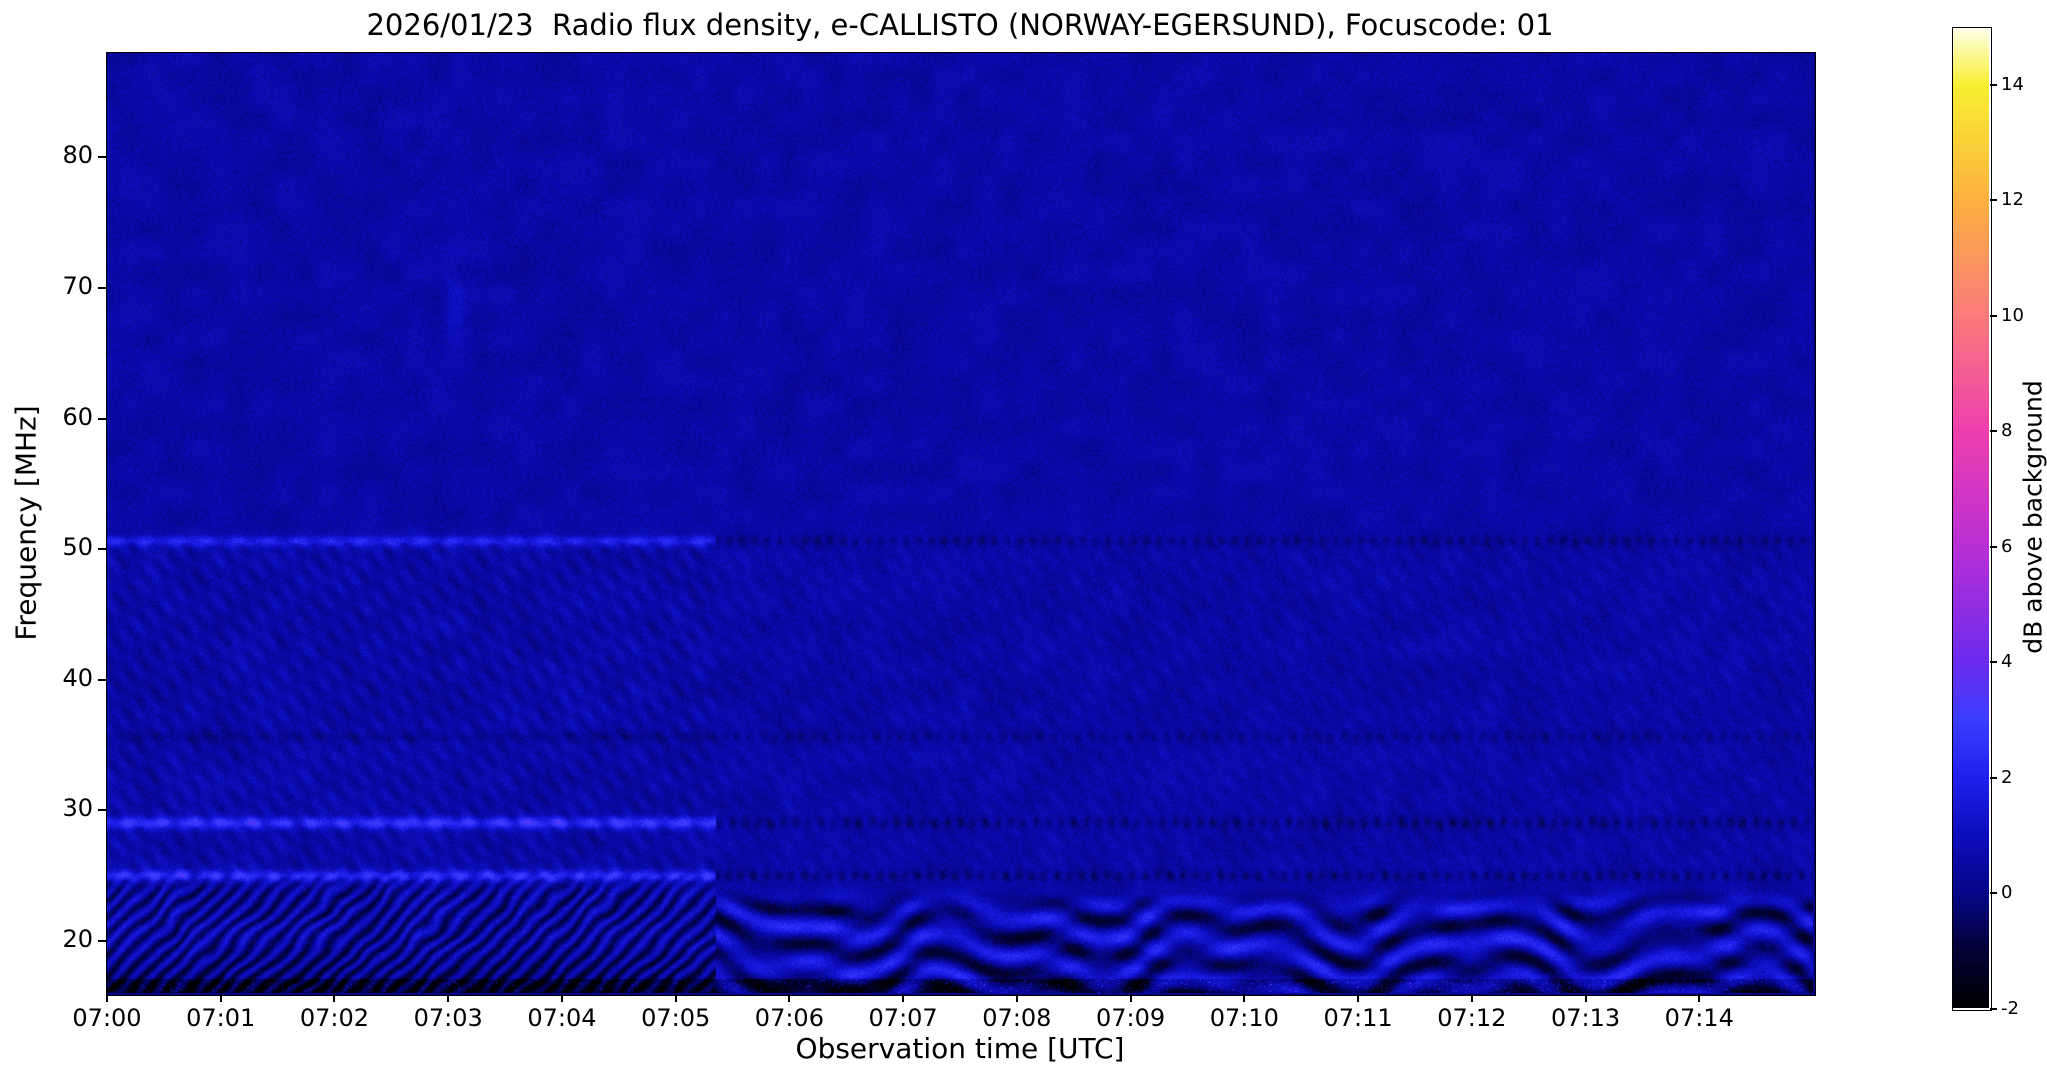  Describe the element at coordinates (107, 1018) in the screenshot. I see `x-tick-label: 07:00` at that location.